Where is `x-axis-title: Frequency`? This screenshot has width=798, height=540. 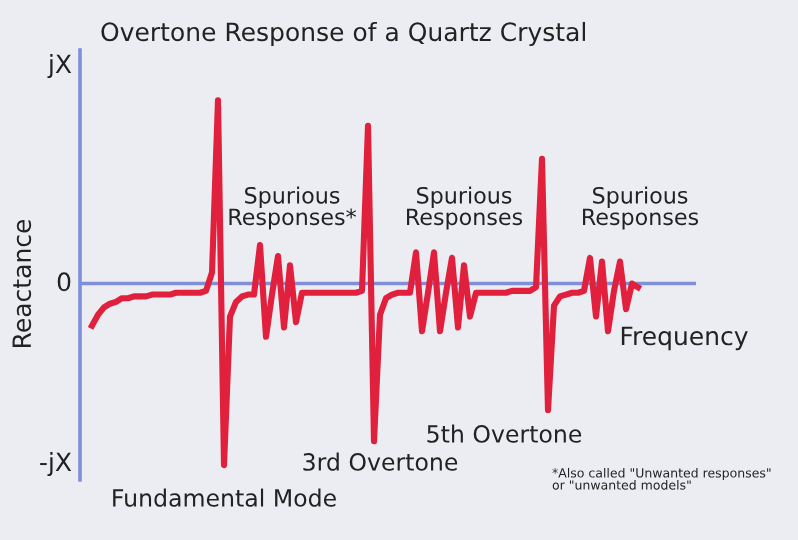
x-axis-title: Frequency is located at coordinates (684, 338).